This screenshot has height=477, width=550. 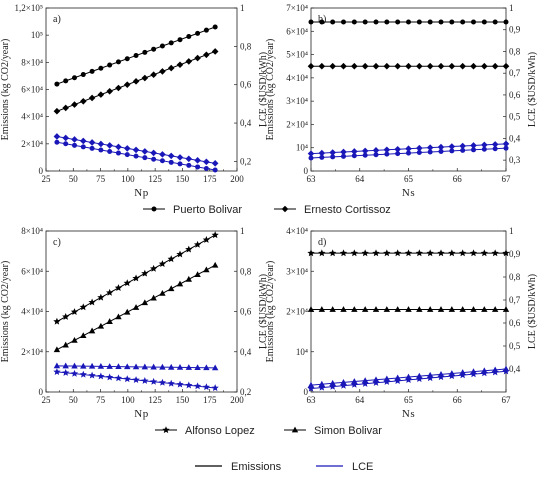 What do you see at coordinates (297, 55) in the screenshot?
I see `y-tick-label: 5×10⁴` at bounding box center [297, 55].